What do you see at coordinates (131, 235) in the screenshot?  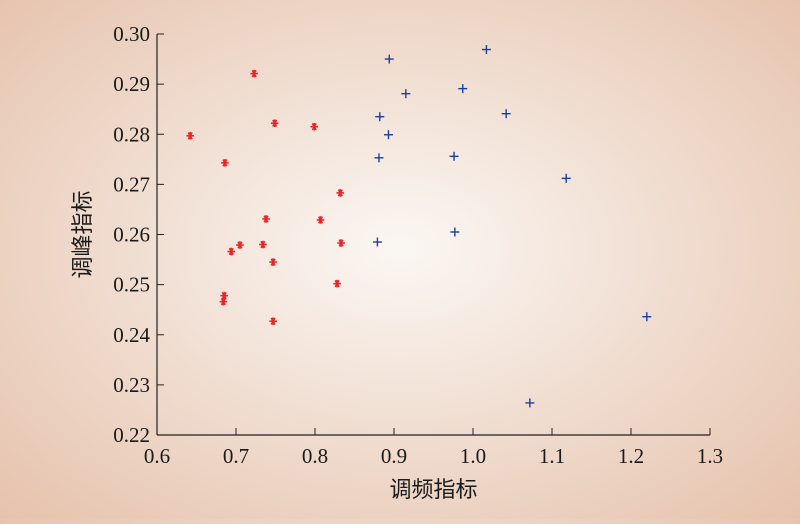 I see `y-tick-label: 0.26` at bounding box center [131, 235].